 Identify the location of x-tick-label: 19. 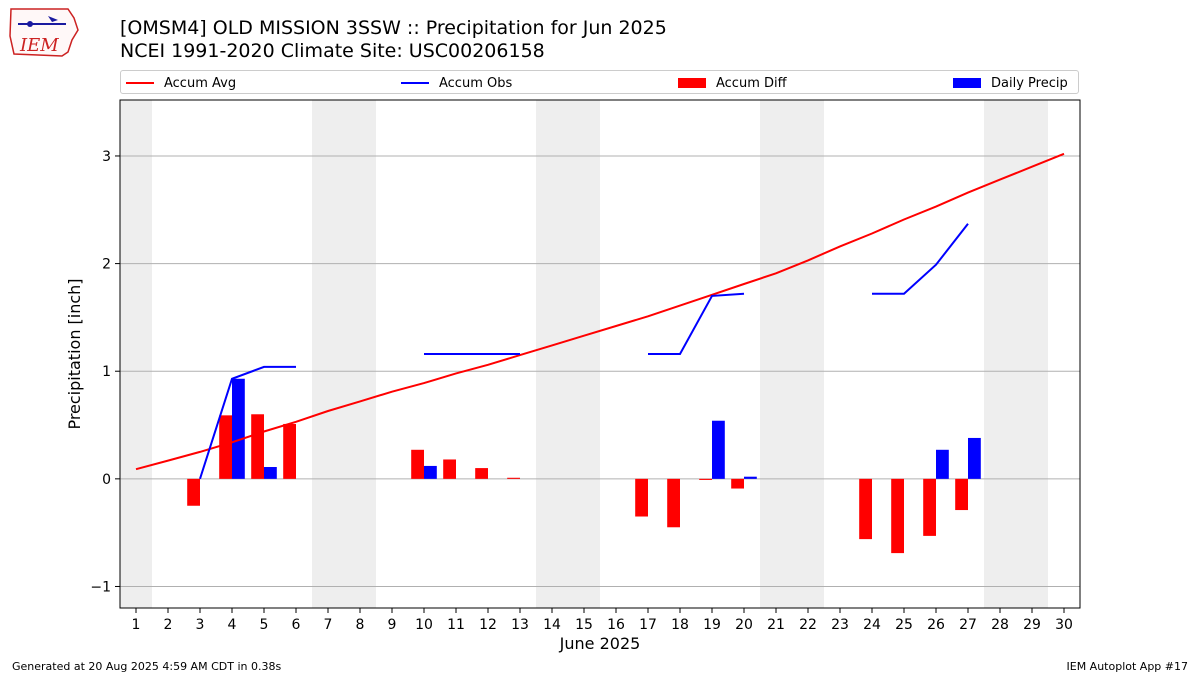
(712, 625).